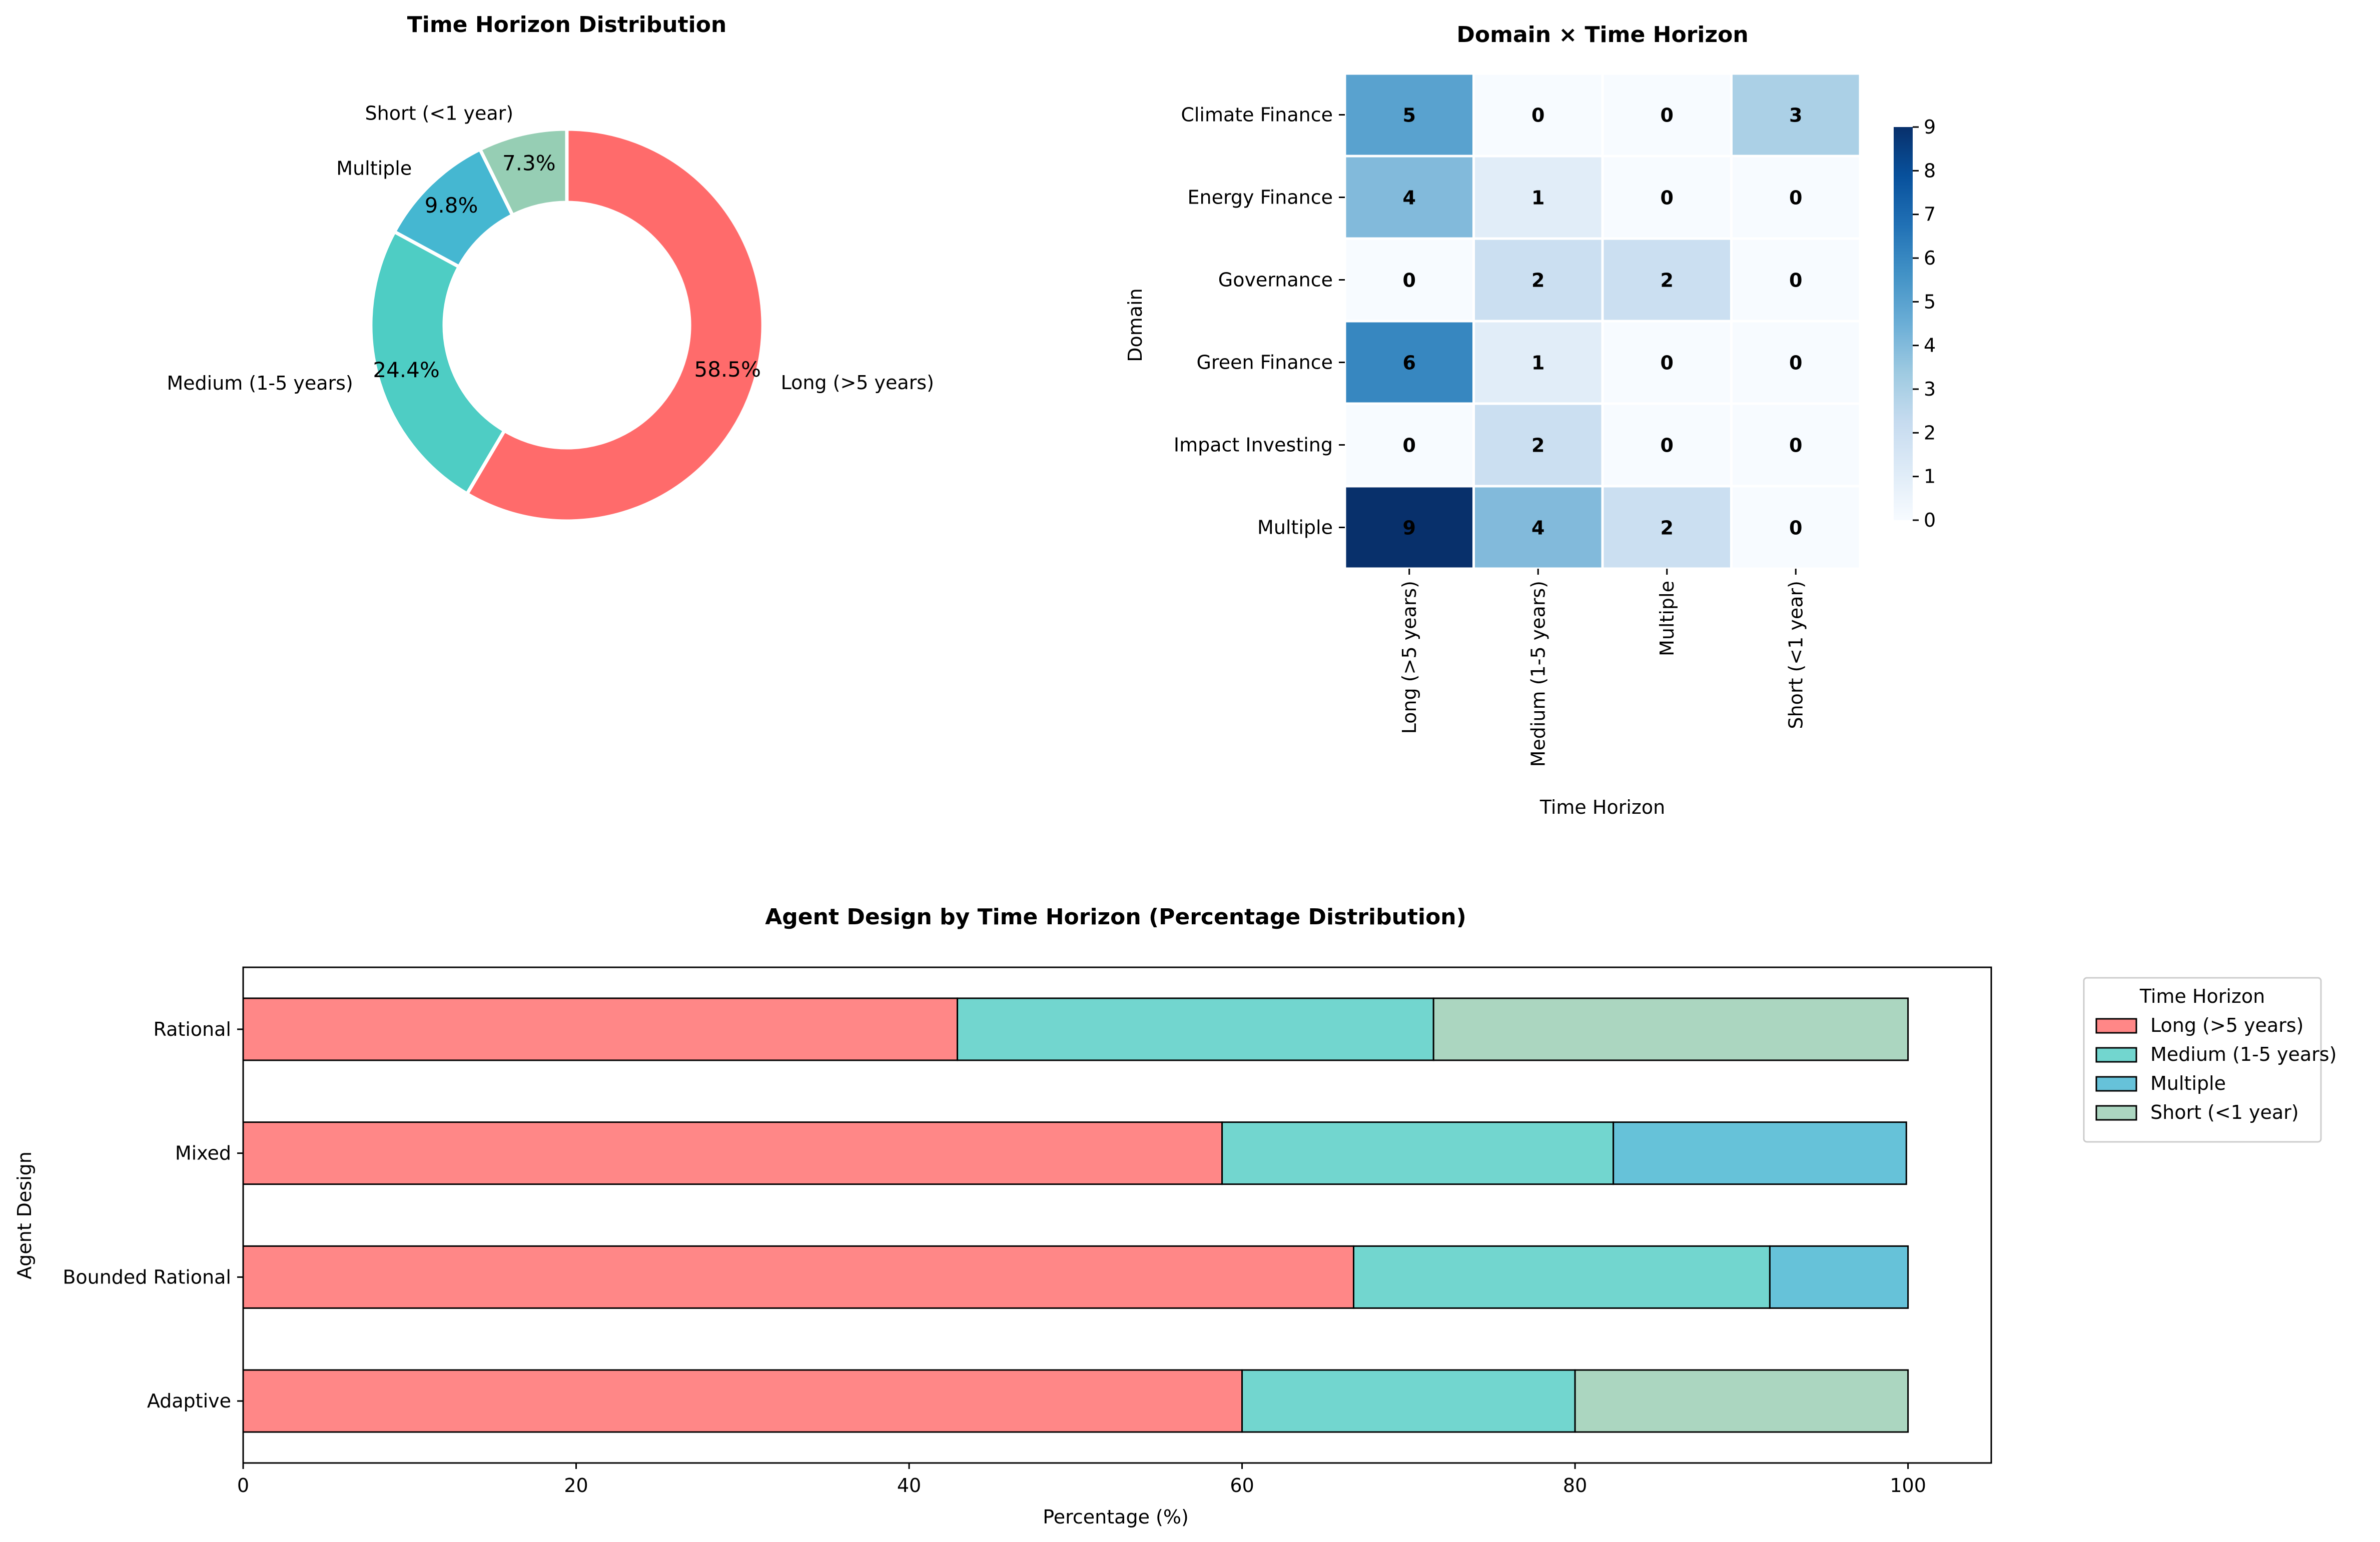 The height and width of the screenshot is (1542, 2380). Describe the element at coordinates (2202, 996) in the screenshot. I see `legend-title: Time Horizon` at that location.